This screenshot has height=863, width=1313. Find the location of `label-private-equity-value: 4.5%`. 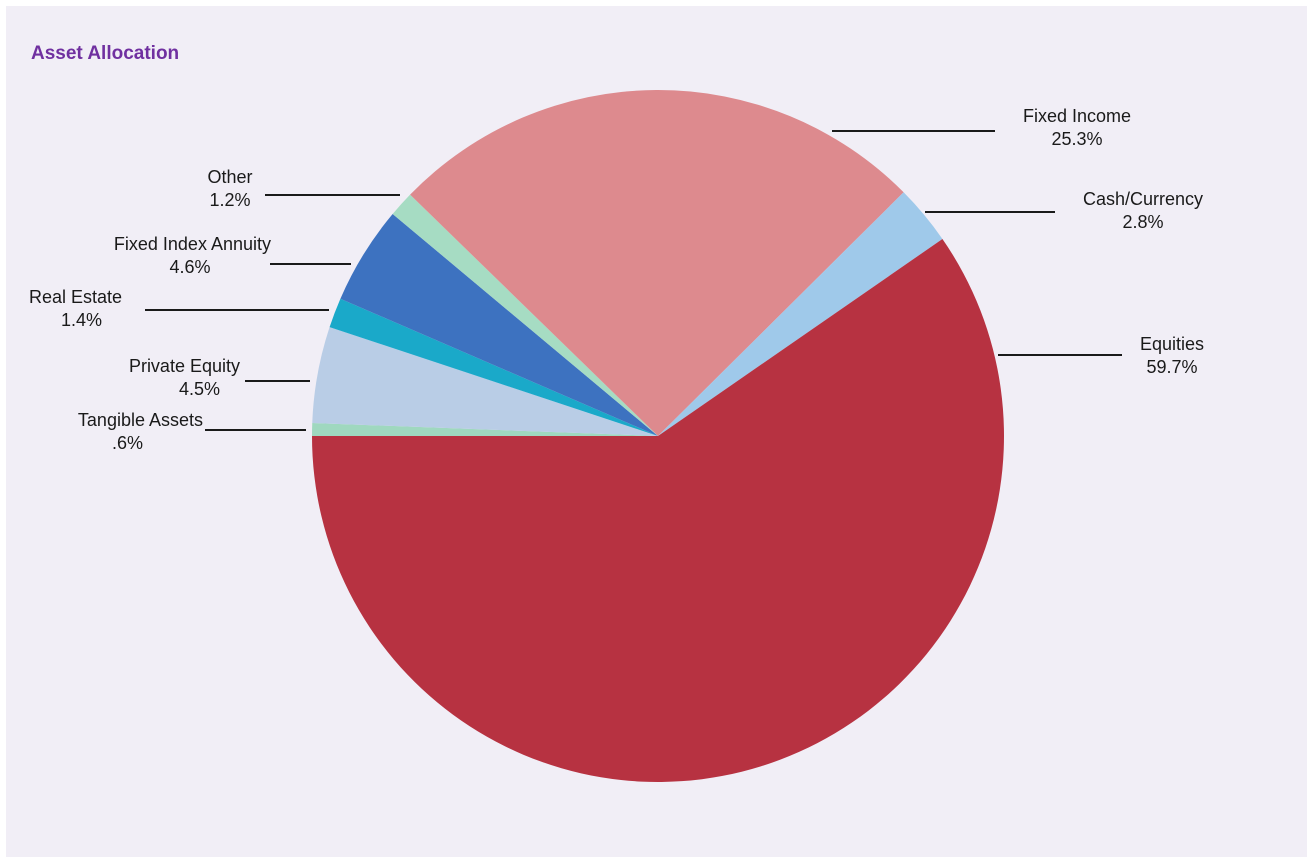

label-private-equity-value: 4.5% is located at coordinates (199, 389).